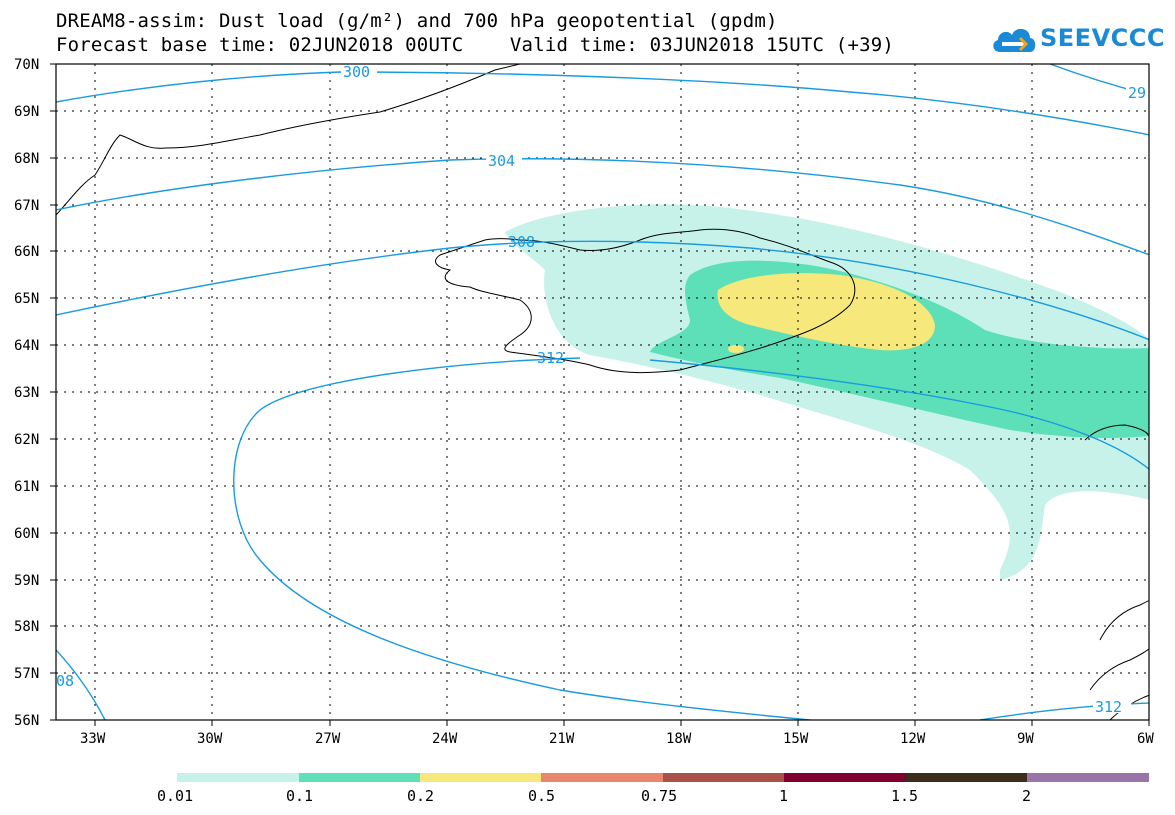 The width and height of the screenshot is (1175, 815). I want to click on lat-label: 66N, so click(26, 252).